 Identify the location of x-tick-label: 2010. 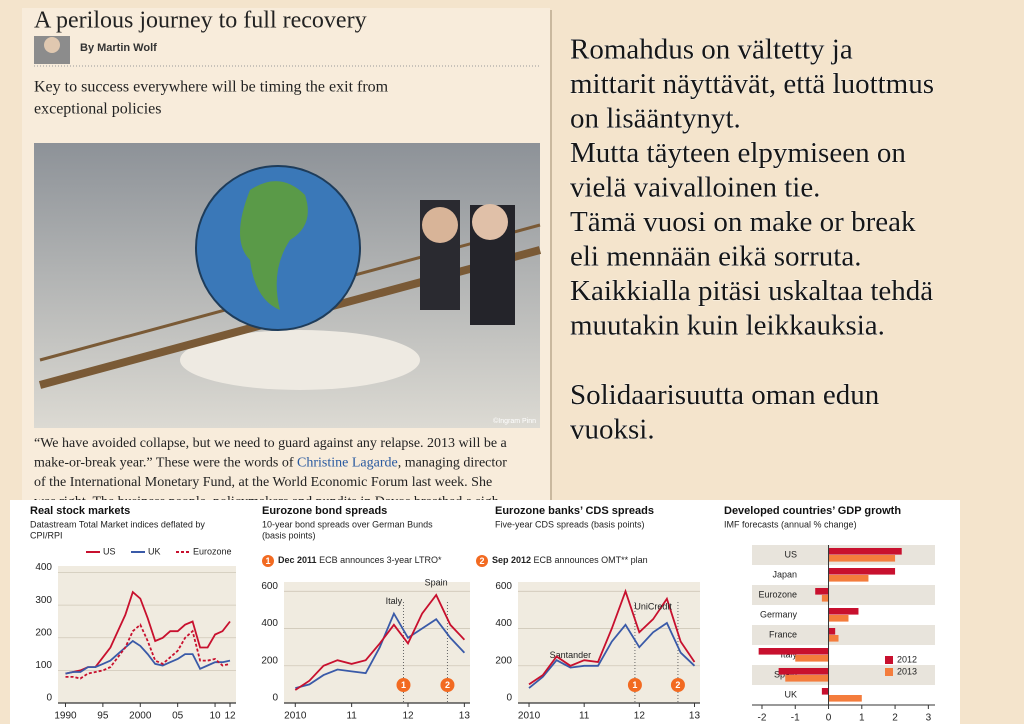
(295, 716).